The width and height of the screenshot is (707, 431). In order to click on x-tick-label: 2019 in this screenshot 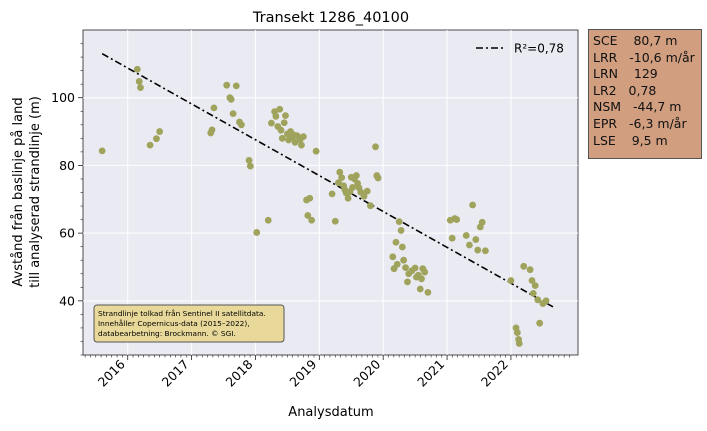, I will do `click(302, 372)`.